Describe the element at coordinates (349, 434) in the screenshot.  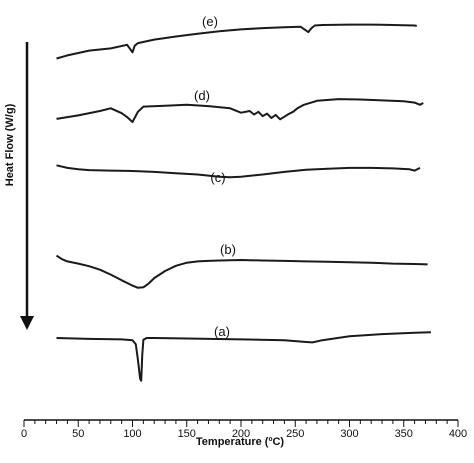
I see `x-tick-label: 300` at that location.